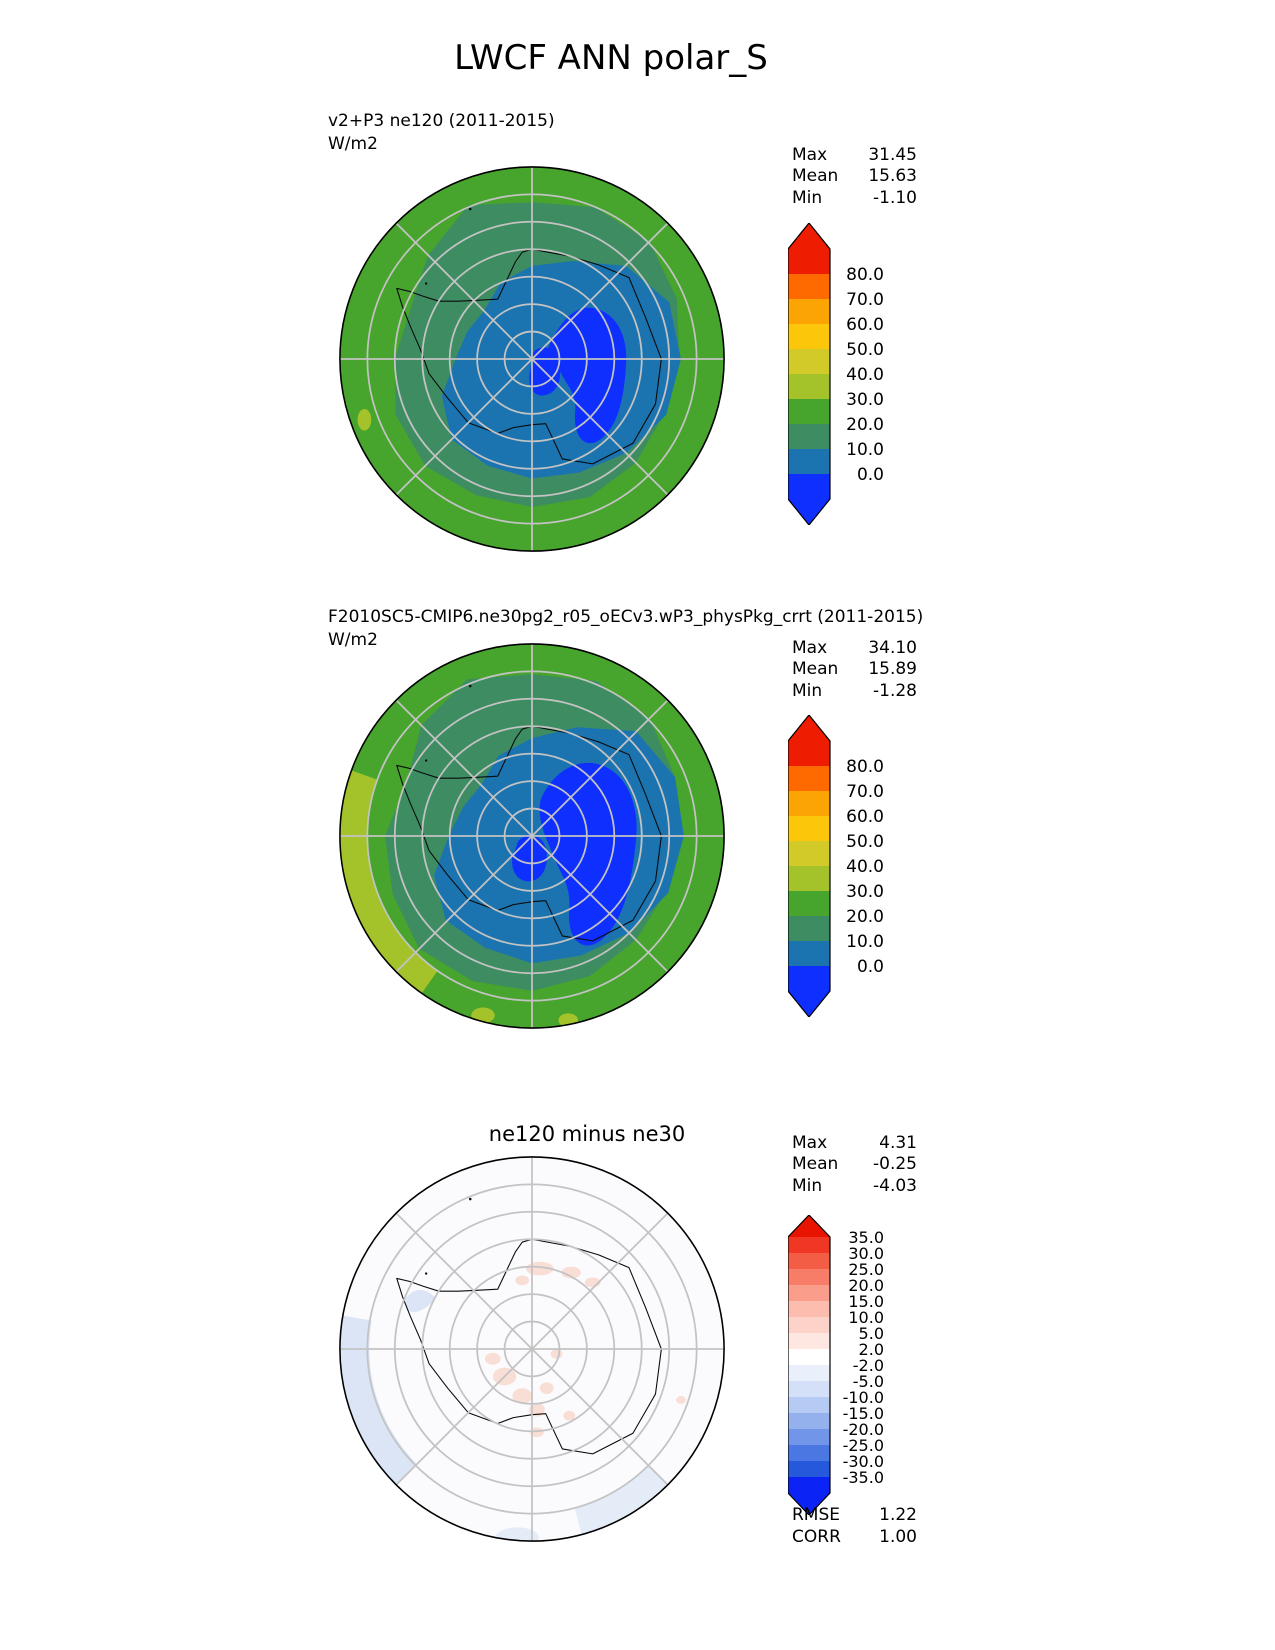  I want to click on stat-value: 15.63, so click(892, 176).